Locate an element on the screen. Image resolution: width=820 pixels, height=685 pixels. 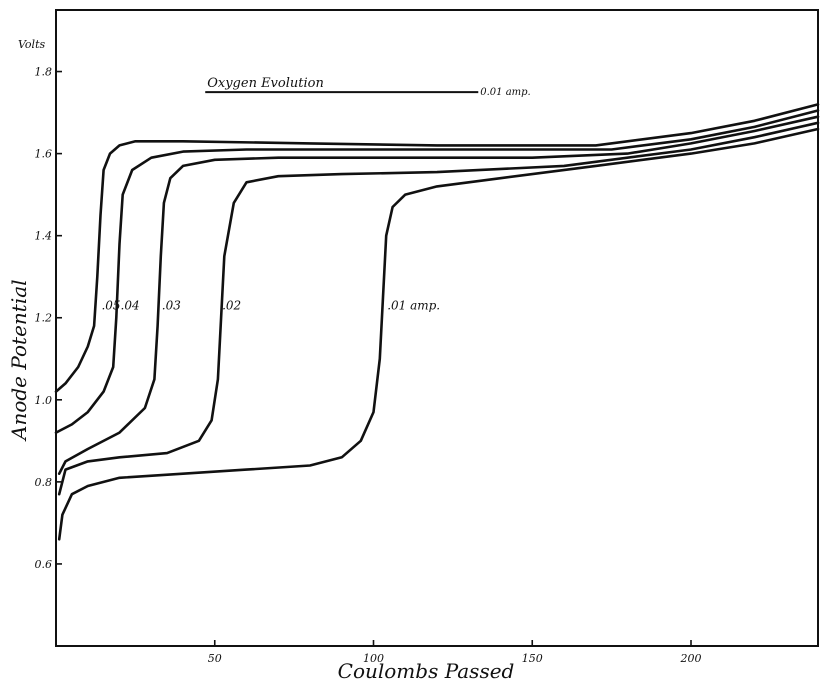
oxygen-evolution-current-label: 0.01 amp. is located at coordinates (505, 92).